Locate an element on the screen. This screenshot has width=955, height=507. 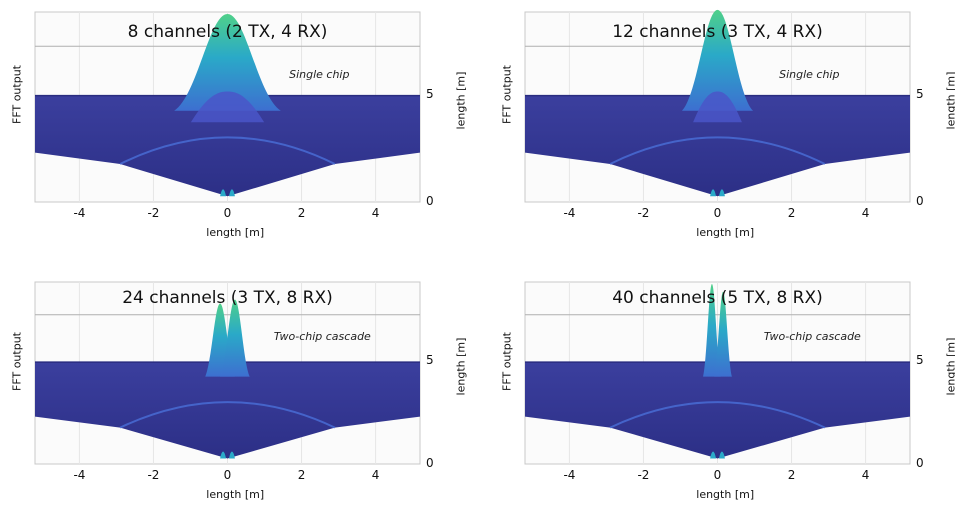
chart-title: 24 channels (3 TX, 8 RX) is located at coordinates (227, 298).